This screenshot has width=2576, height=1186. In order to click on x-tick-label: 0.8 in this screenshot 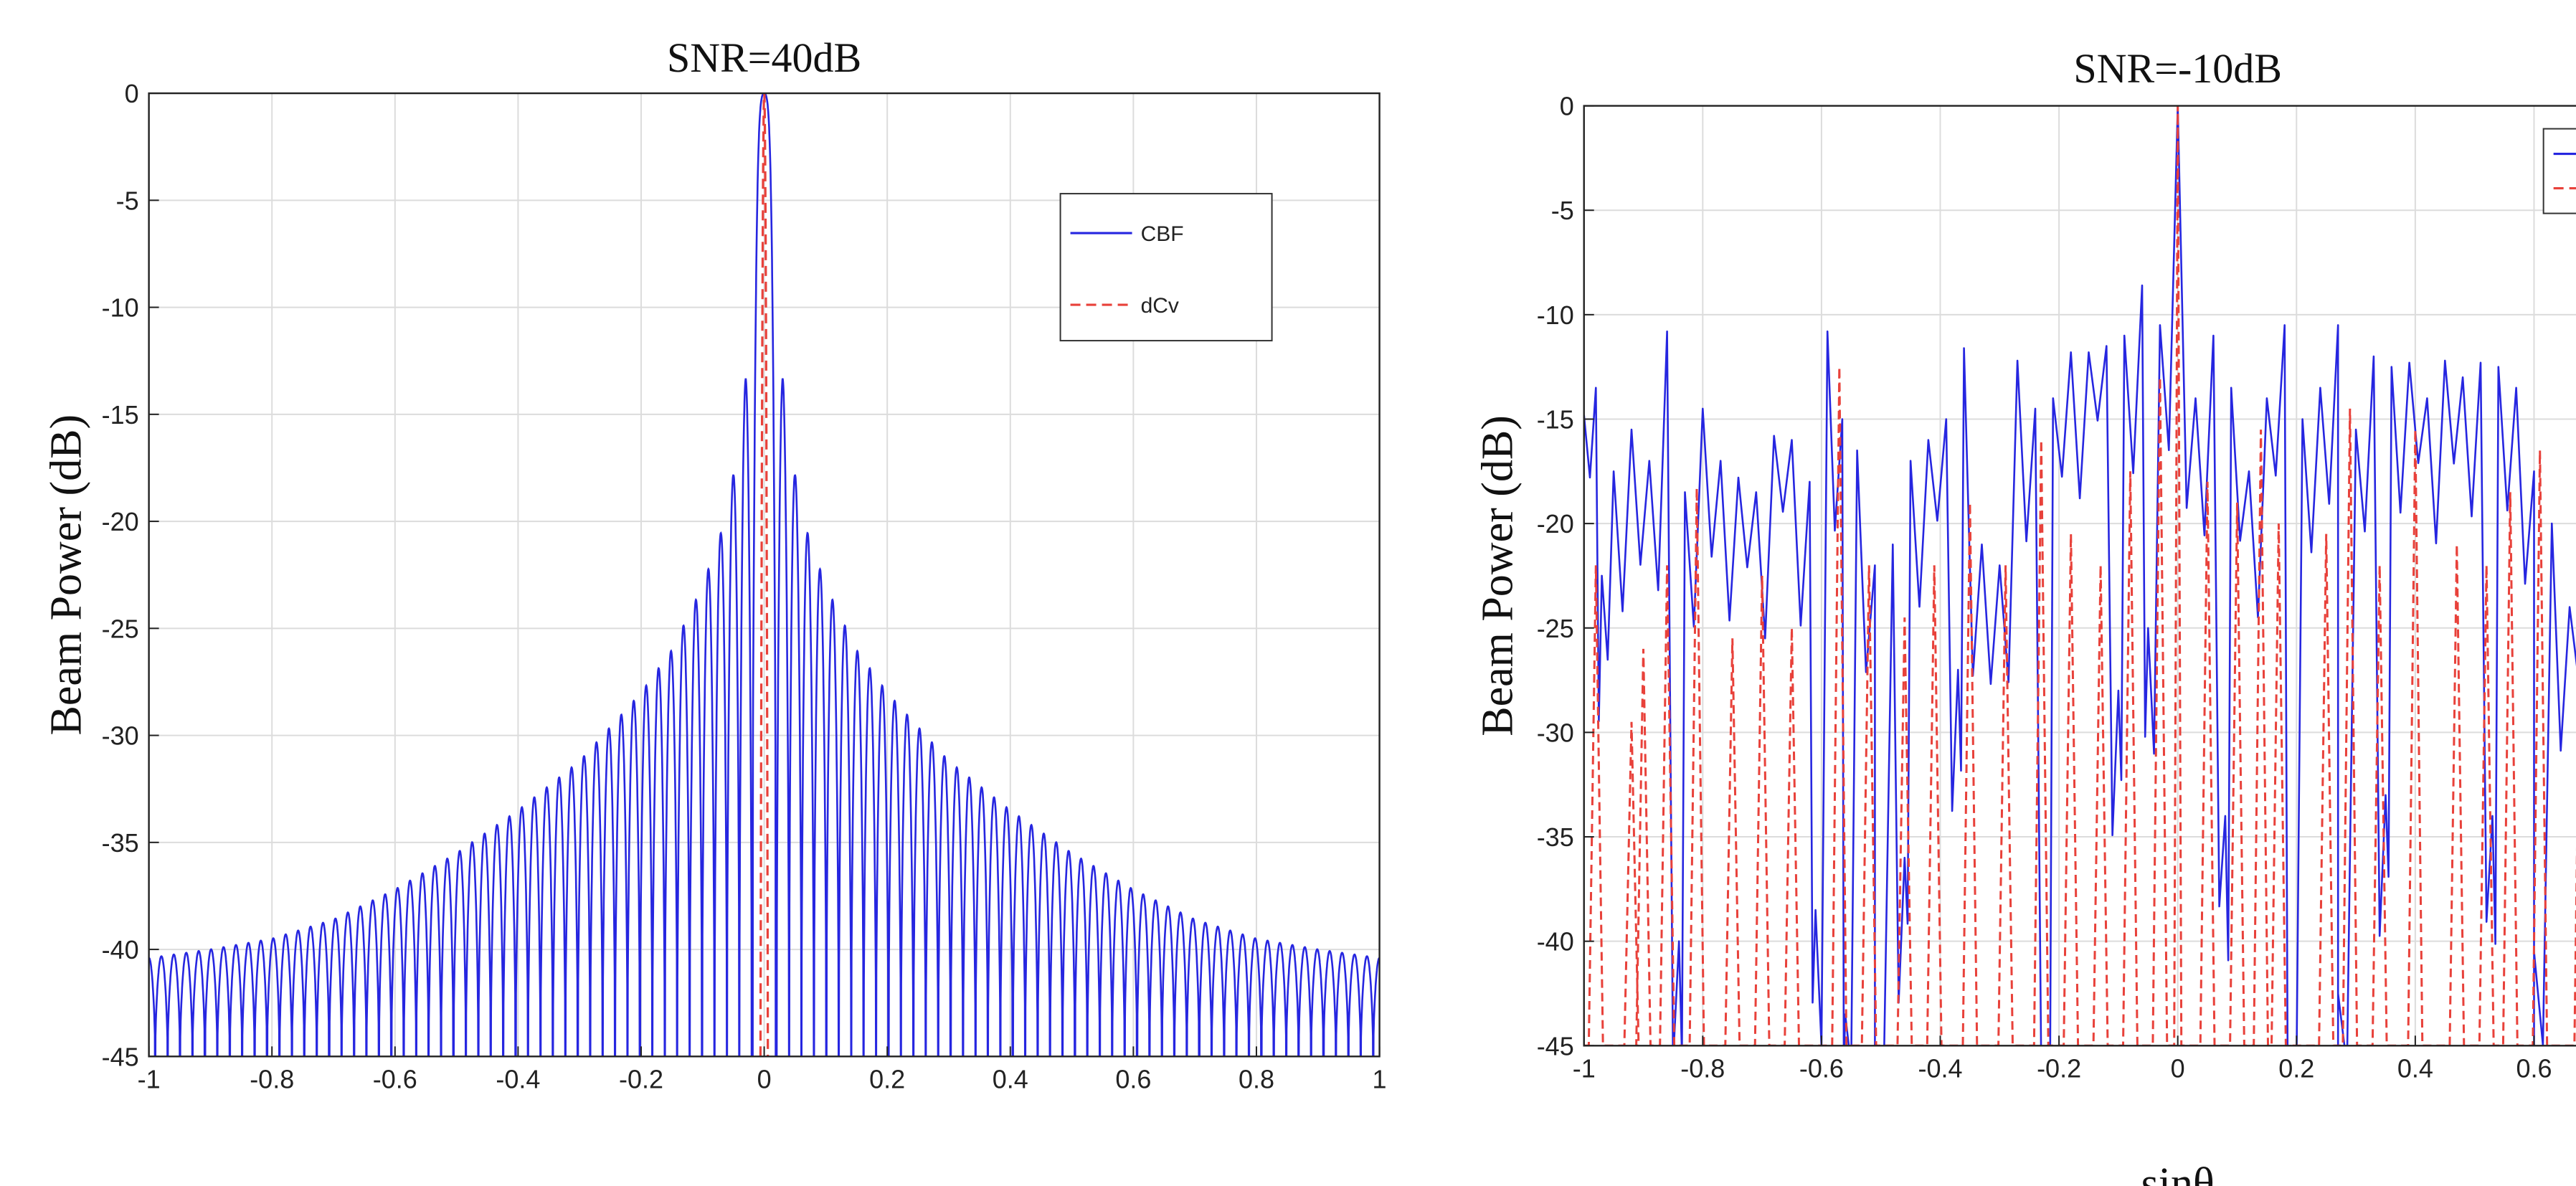, I will do `click(1256, 1079)`.